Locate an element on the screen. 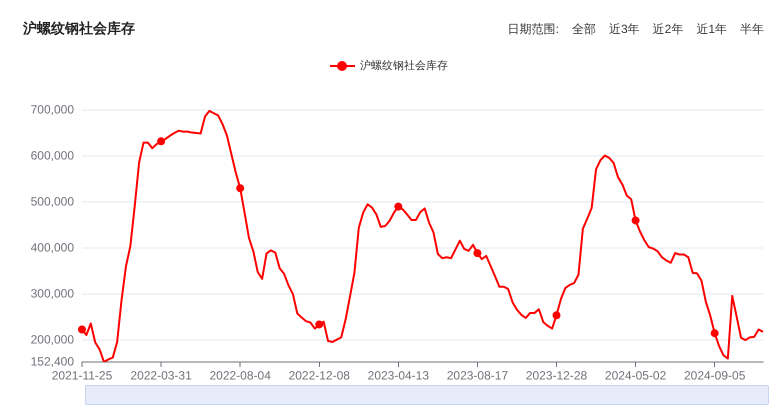 This screenshot has height=413, width=778. x-tick-label: 2022-08-04 is located at coordinates (240, 375).